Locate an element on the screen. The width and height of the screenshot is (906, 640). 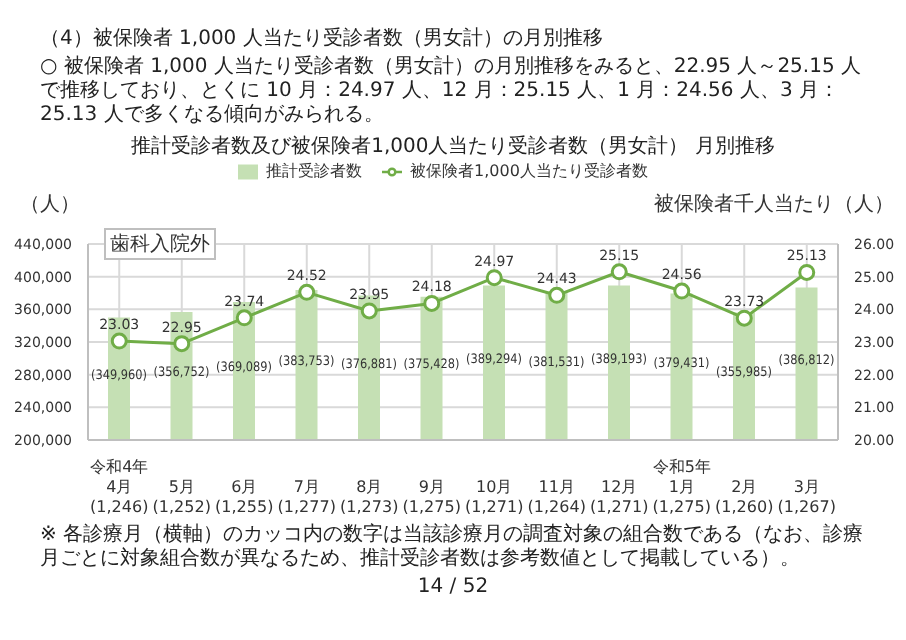
chart-title: 推計受診者数及び被保険者1,000人当たり受診者数（男女計） 月別推移 is located at coordinates (453, 148).